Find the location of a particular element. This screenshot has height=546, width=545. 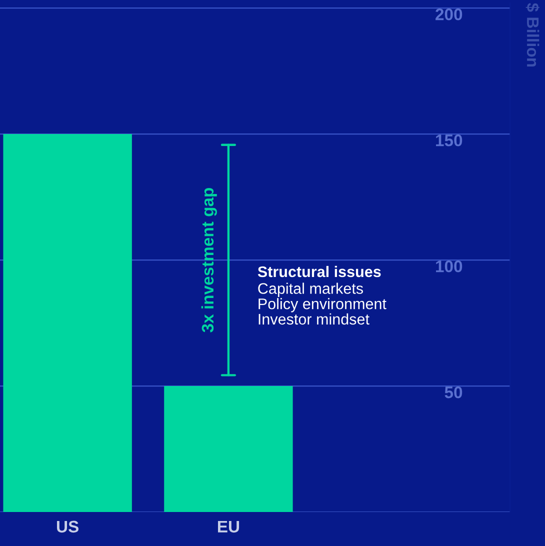

annotation: Structural issues is located at coordinates (319, 272).